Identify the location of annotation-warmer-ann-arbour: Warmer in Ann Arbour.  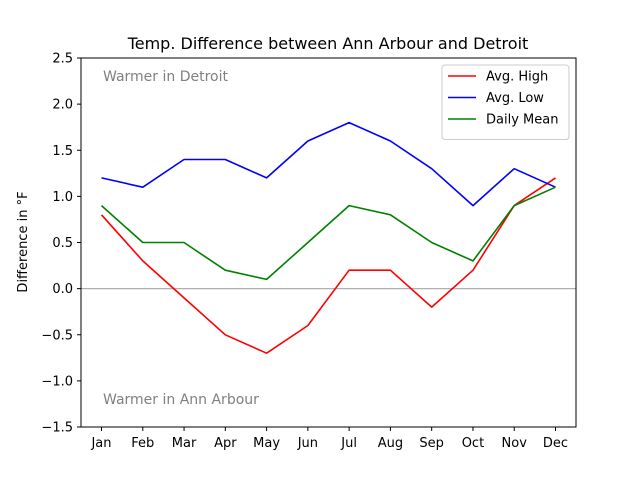
(181, 400).